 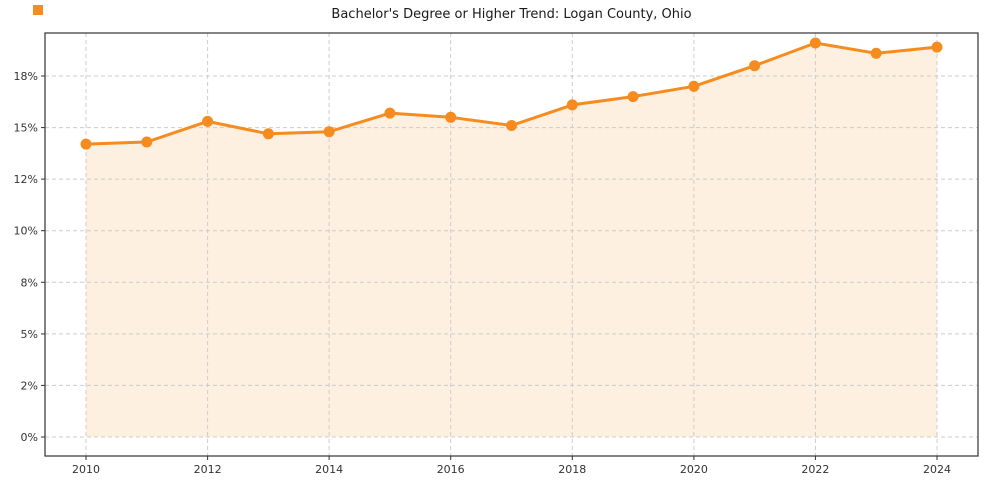 What do you see at coordinates (86, 144) in the screenshot?
I see `data-point-marker-2010` at bounding box center [86, 144].